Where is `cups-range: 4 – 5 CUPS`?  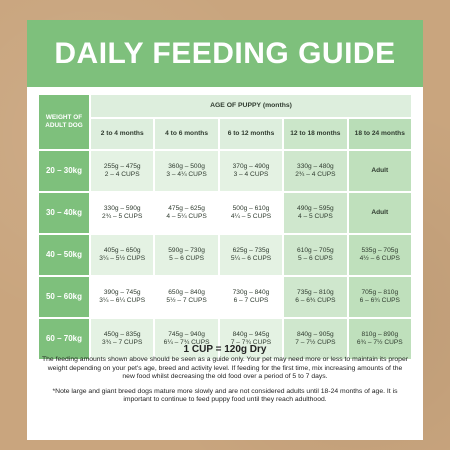 cups-range: 4 – 5 CUPS is located at coordinates (315, 216).